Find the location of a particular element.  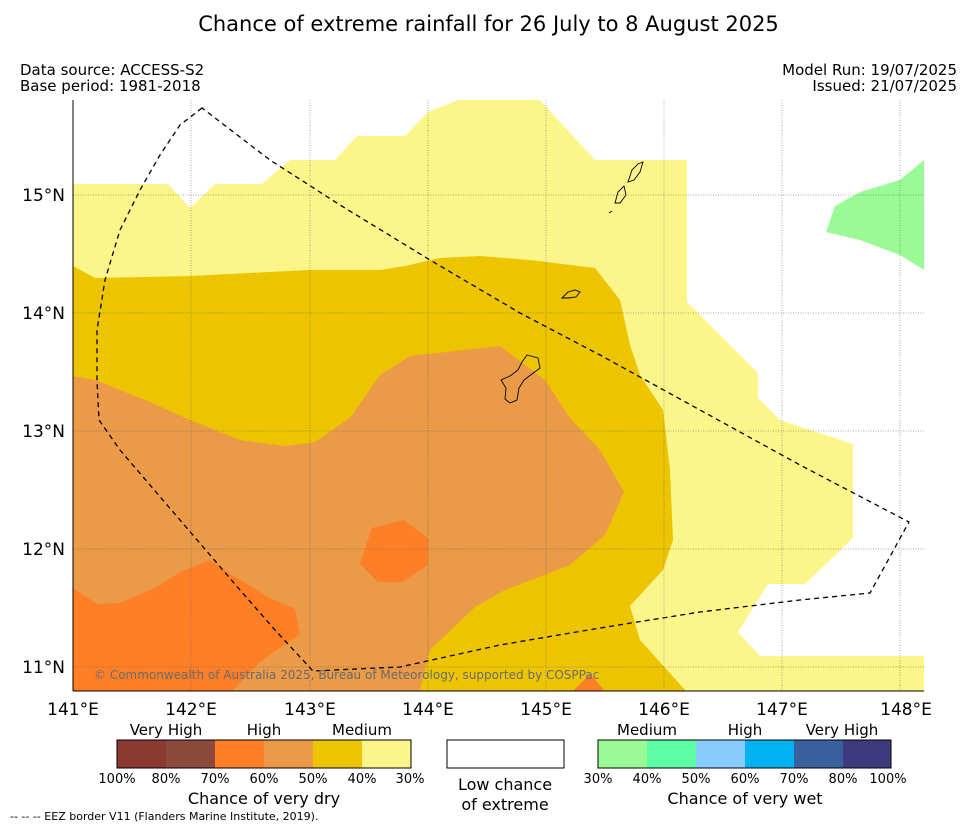

legend-wet-pct: 50% is located at coordinates (696, 779).